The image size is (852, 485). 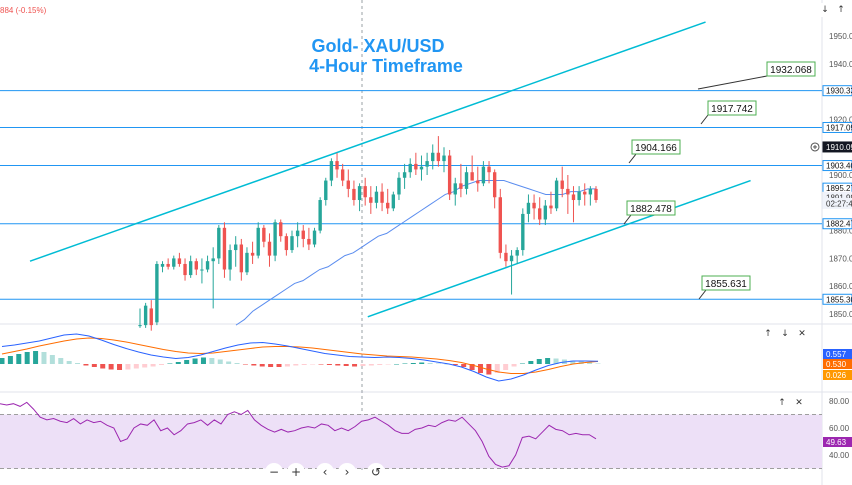 What do you see at coordinates (840, 286) in the screenshot?
I see `price-tick-label: 1860.00` at bounding box center [840, 286].